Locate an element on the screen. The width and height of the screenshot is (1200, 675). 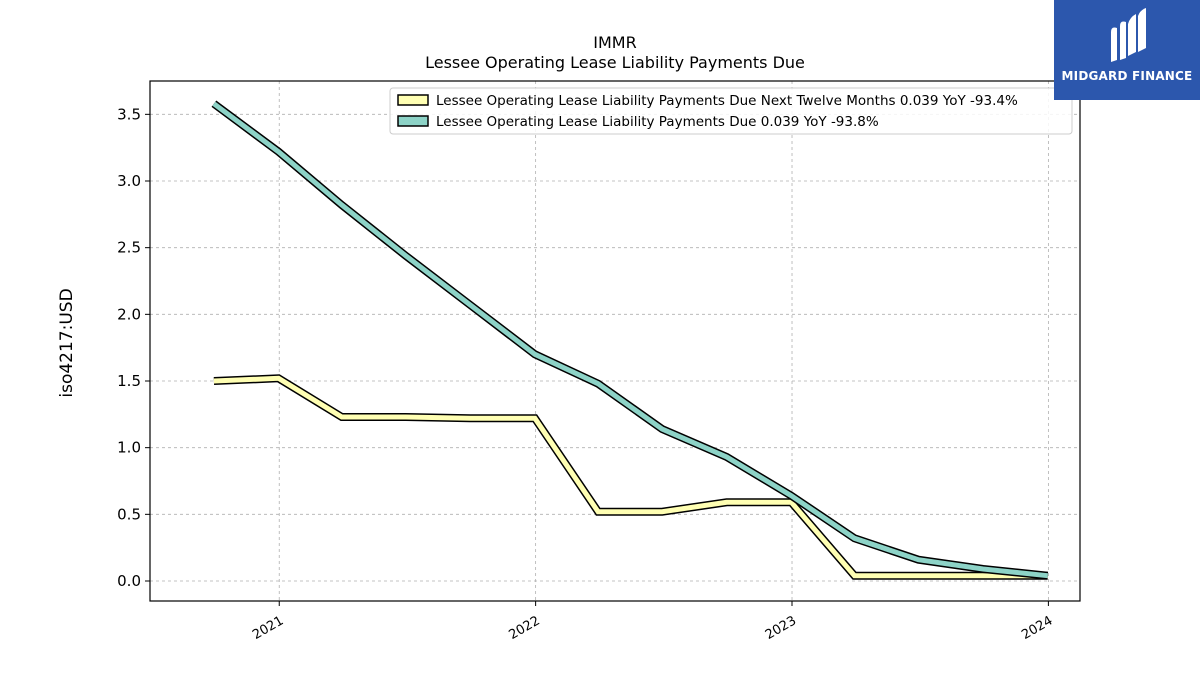
y-tick-label: 0.0 is located at coordinates (129, 581).